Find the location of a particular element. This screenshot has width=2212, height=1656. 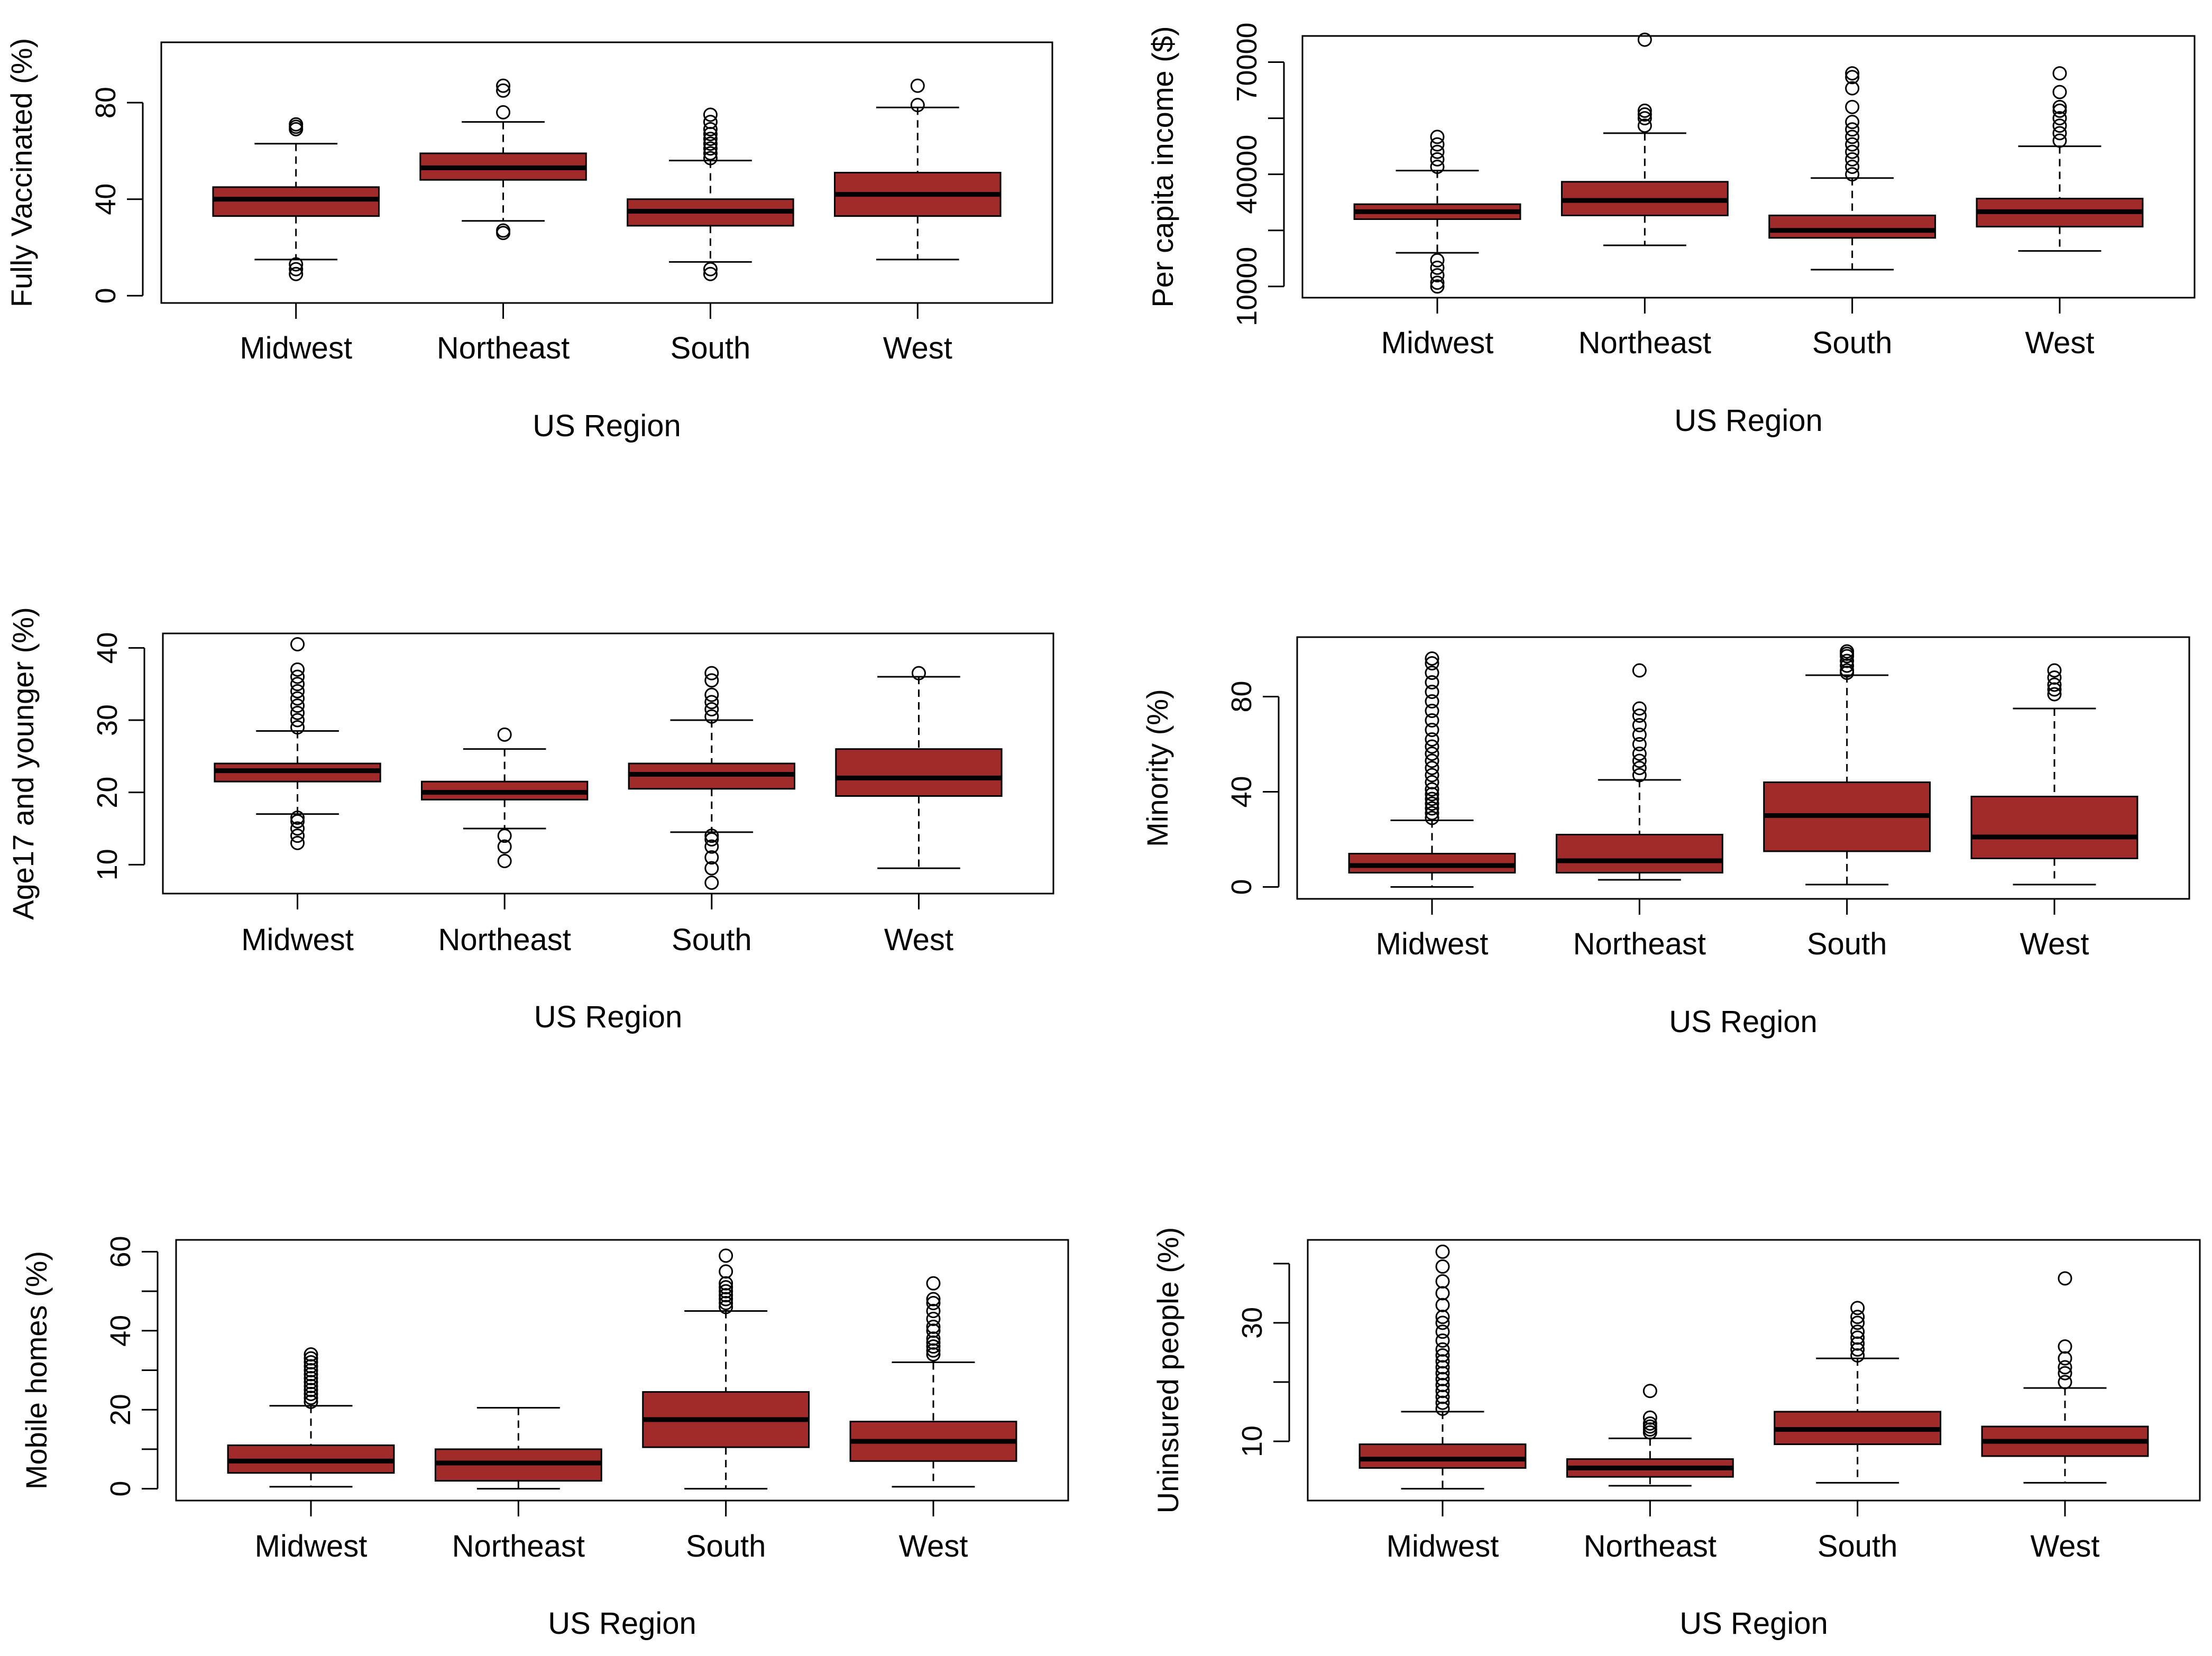

iqr-box is located at coordinates (296, 201).